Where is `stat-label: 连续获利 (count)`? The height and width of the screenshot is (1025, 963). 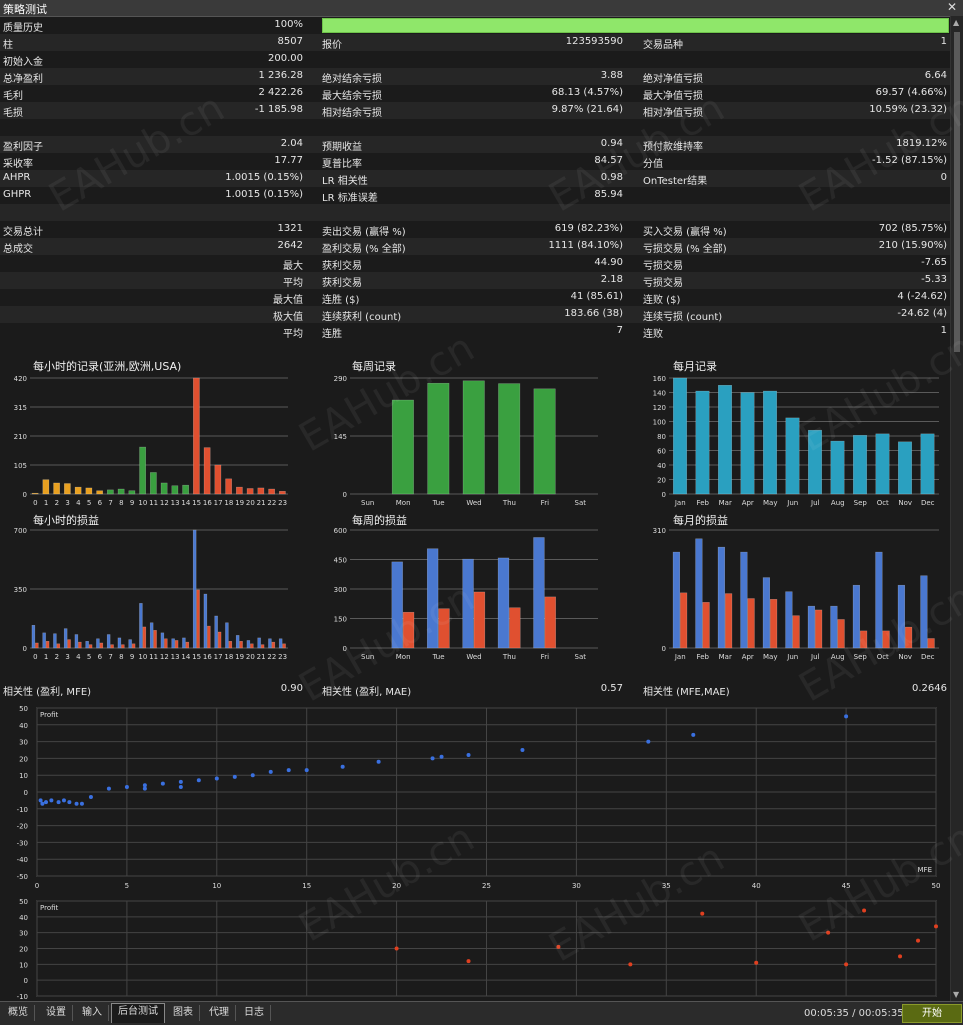 stat-label: 连续获利 (count) is located at coordinates (362, 317).